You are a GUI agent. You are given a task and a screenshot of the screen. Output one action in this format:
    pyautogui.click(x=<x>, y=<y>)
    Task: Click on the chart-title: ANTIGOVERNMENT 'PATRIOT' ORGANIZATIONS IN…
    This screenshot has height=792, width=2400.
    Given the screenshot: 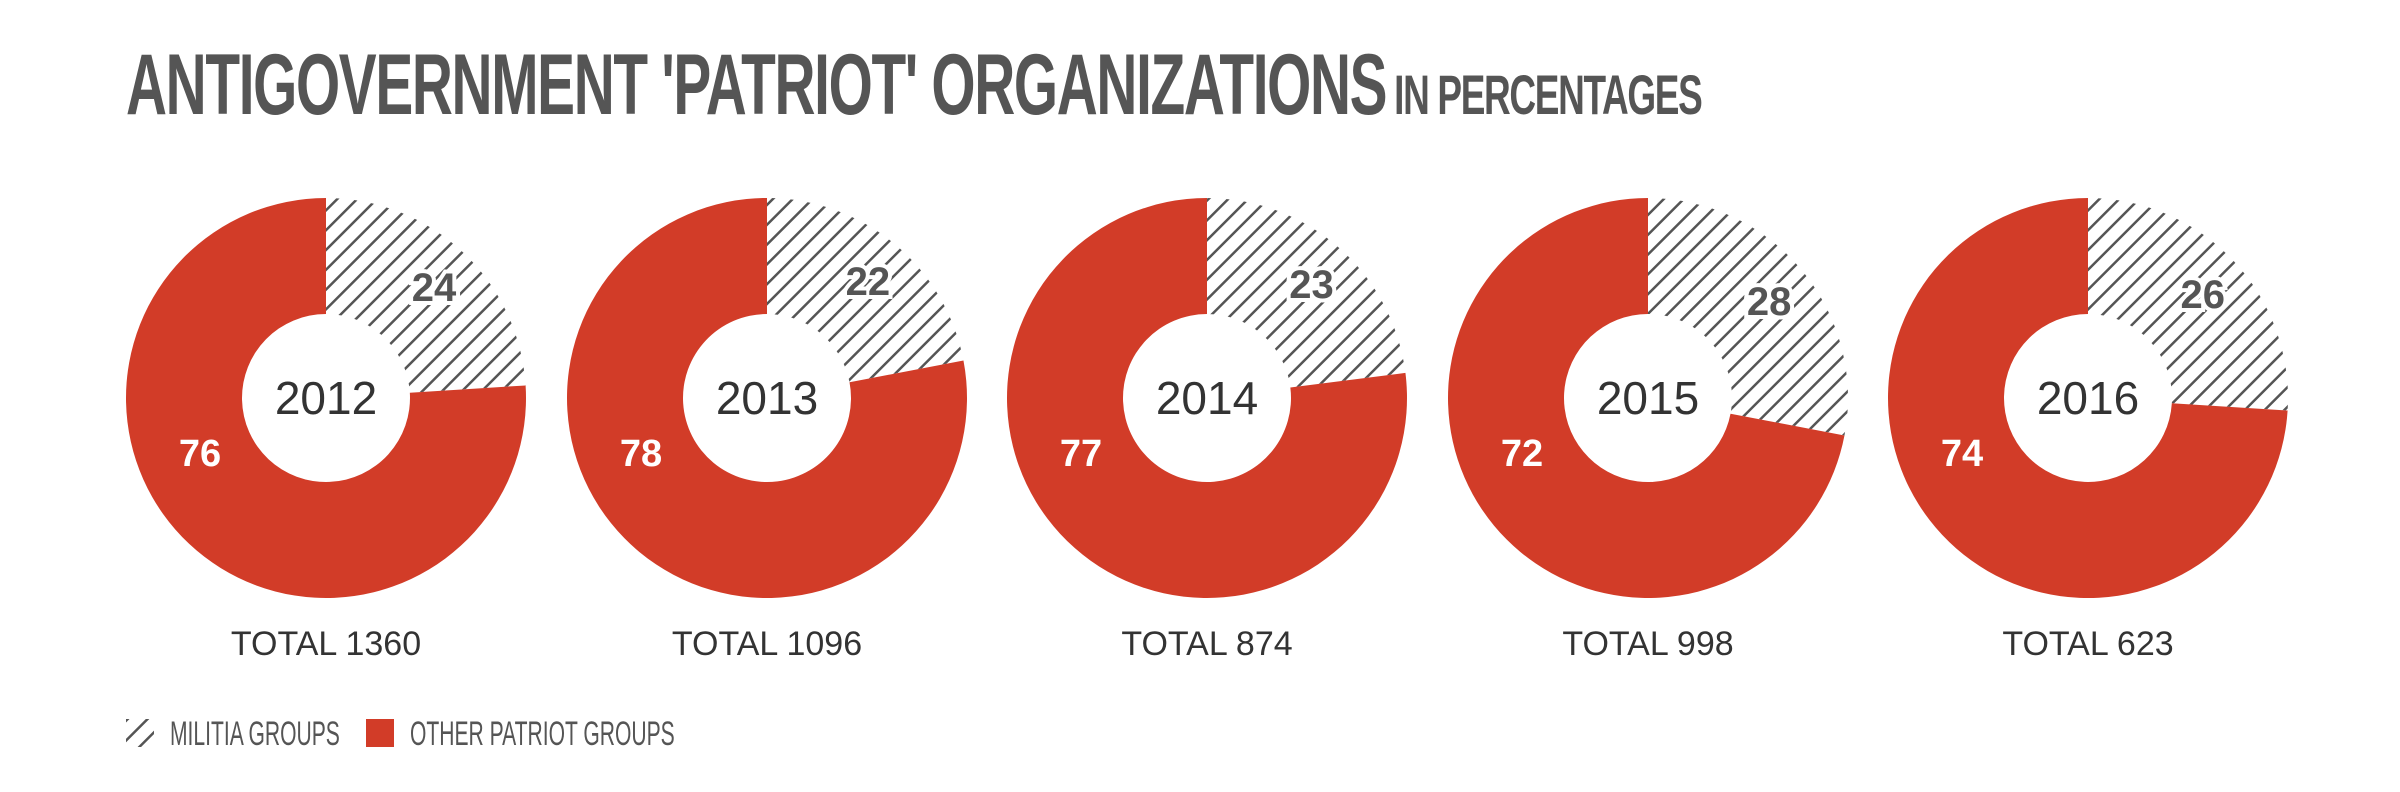 What is the action you would take?
    pyautogui.click(x=914, y=85)
    